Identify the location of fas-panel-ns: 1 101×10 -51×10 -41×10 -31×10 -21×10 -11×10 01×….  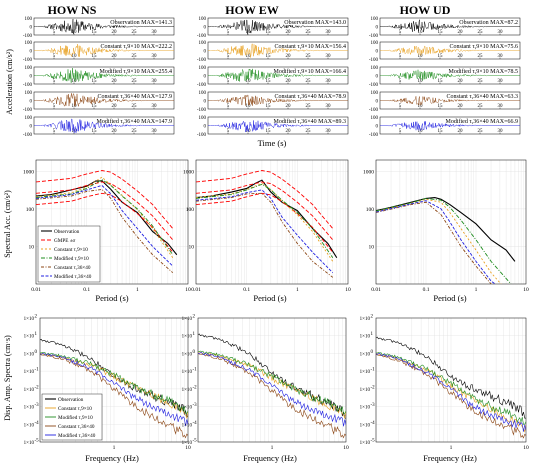
(107, 383).